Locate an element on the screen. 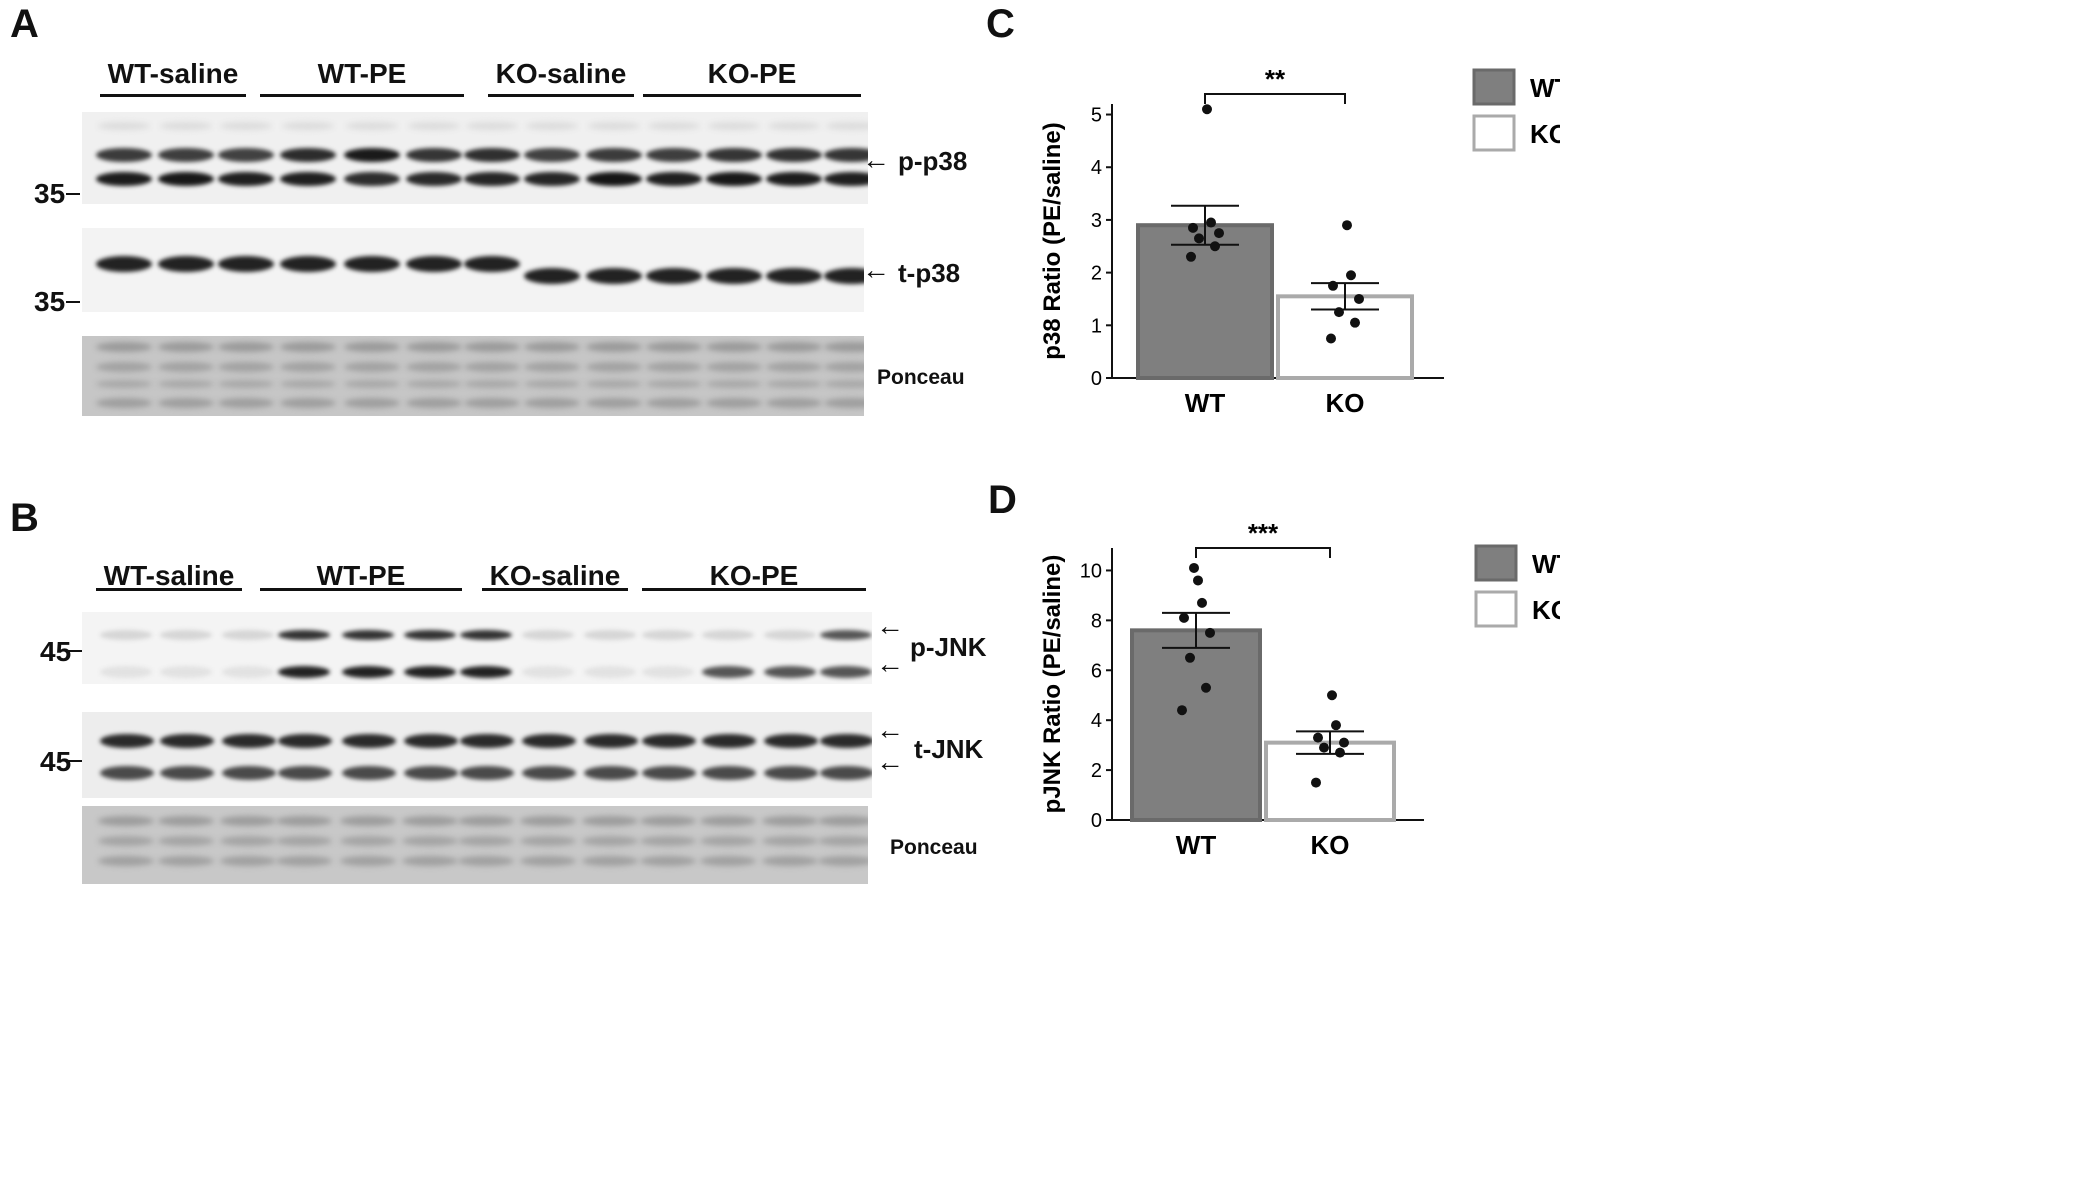 This screenshot has width=2074, height=1181. blot-t-p38 is located at coordinates (473, 270).